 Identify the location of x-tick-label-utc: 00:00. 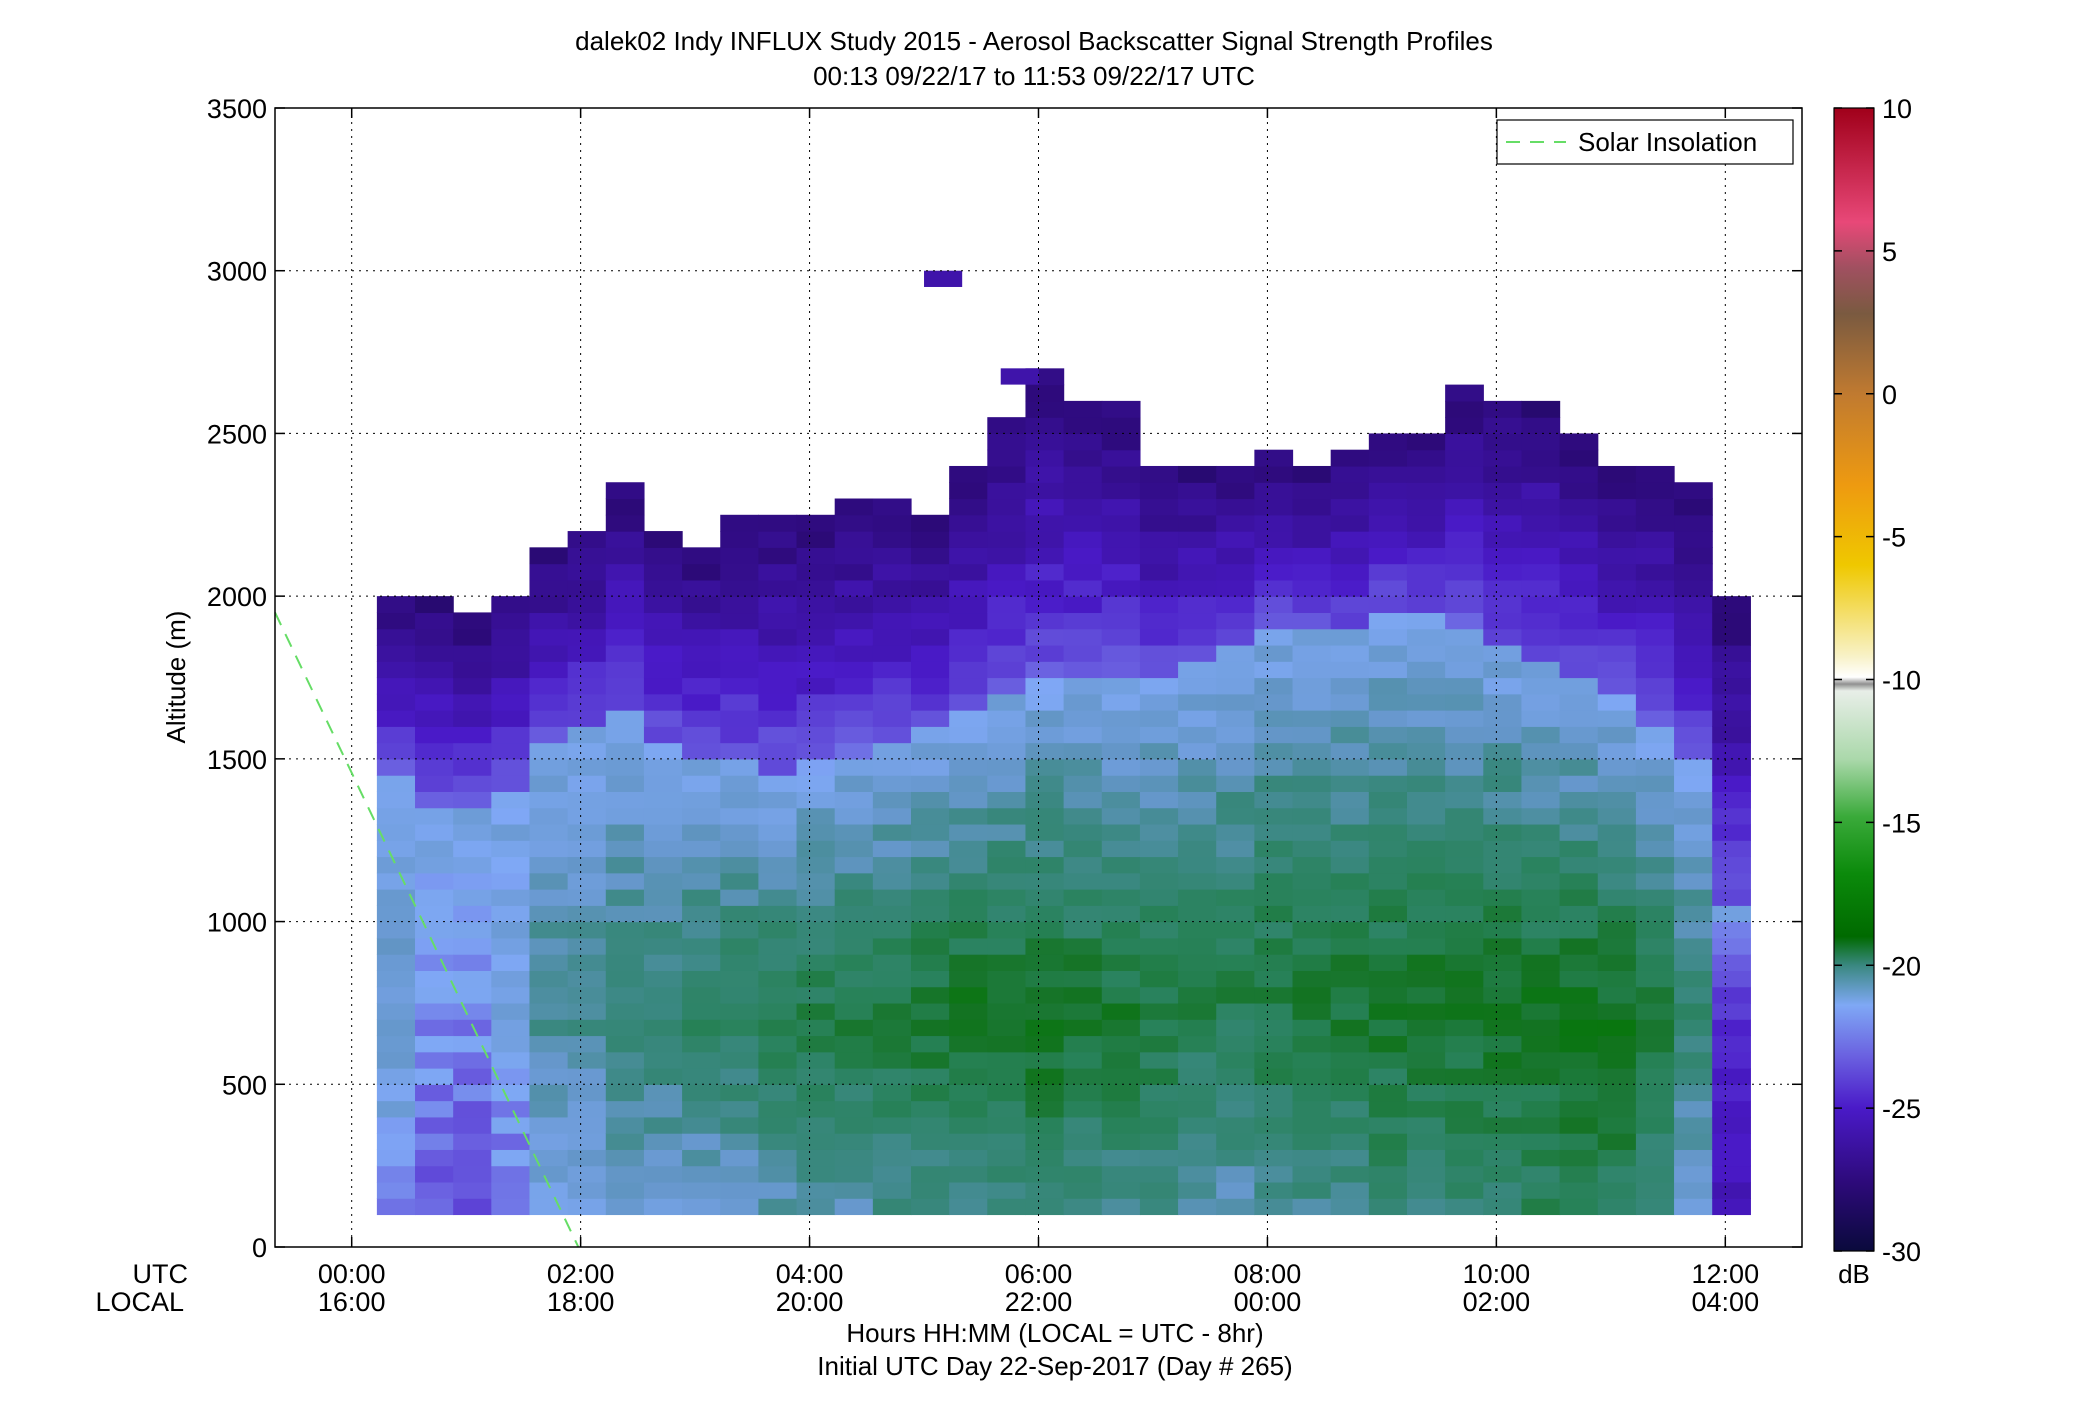
(352, 1274).